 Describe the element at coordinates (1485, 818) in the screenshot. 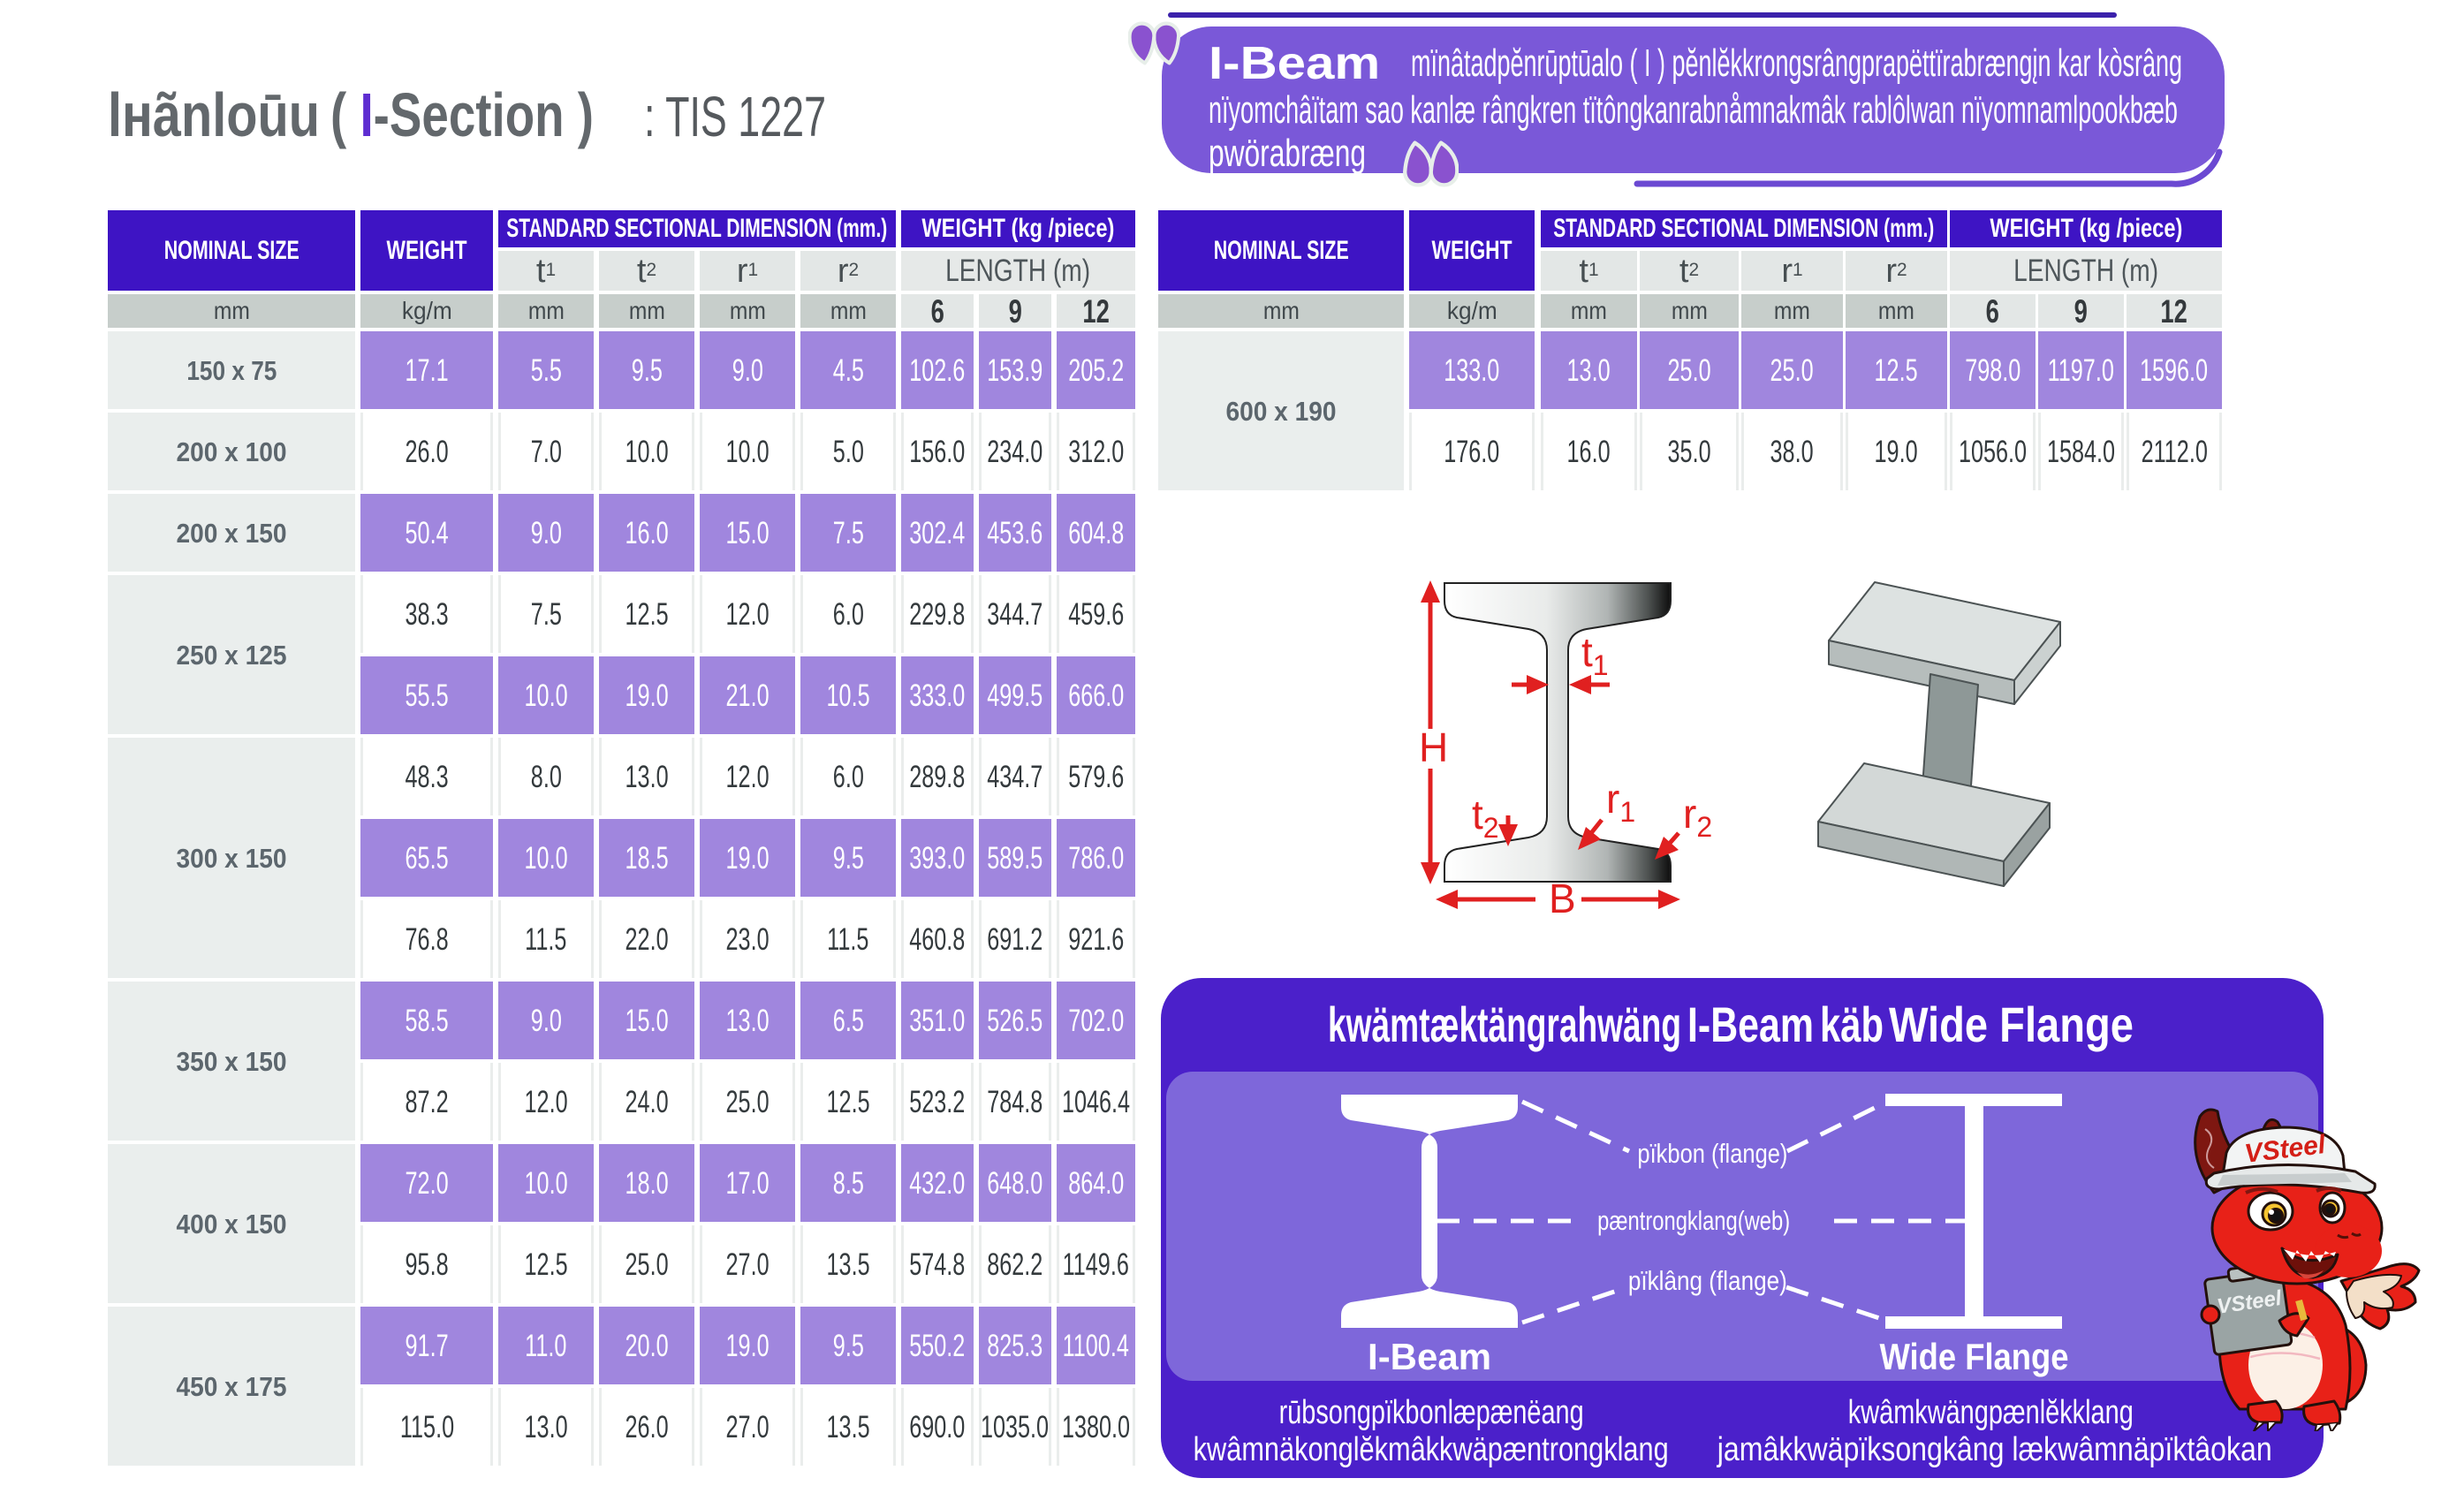

I see `svg-text: t2` at that location.